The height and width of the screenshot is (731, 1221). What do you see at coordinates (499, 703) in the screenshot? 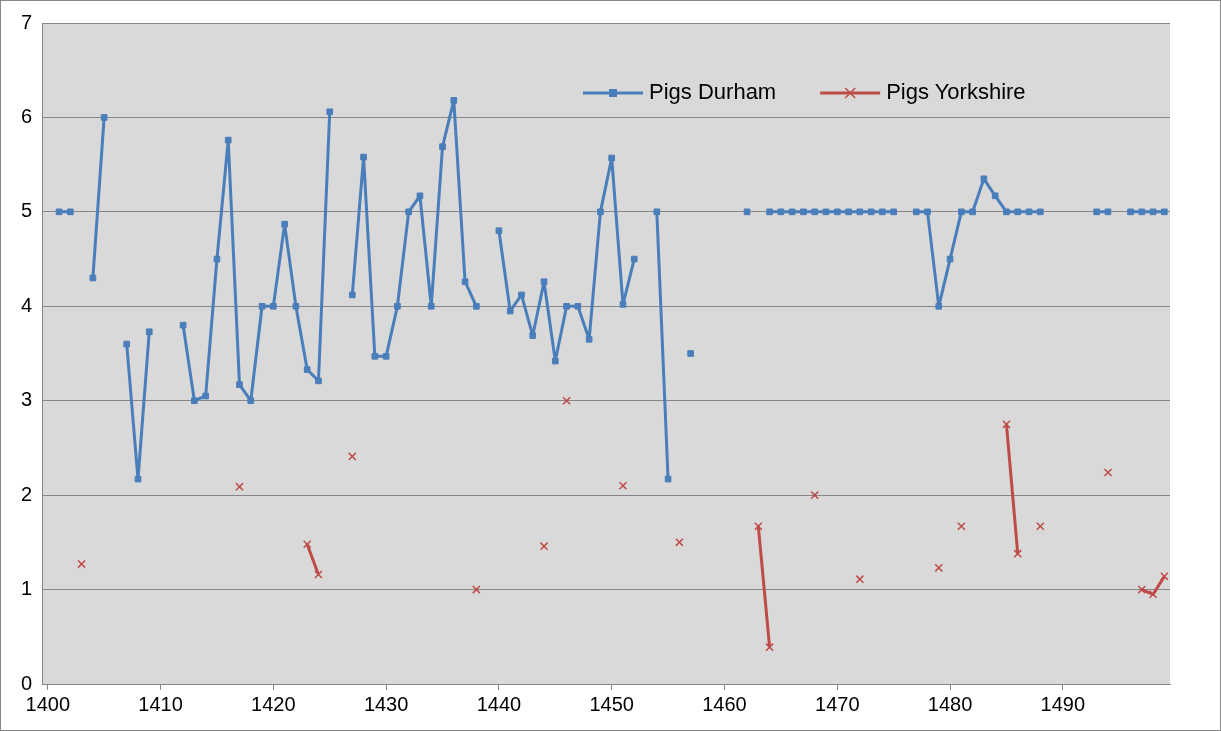
I see `x-tick-label: 1440` at bounding box center [499, 703].